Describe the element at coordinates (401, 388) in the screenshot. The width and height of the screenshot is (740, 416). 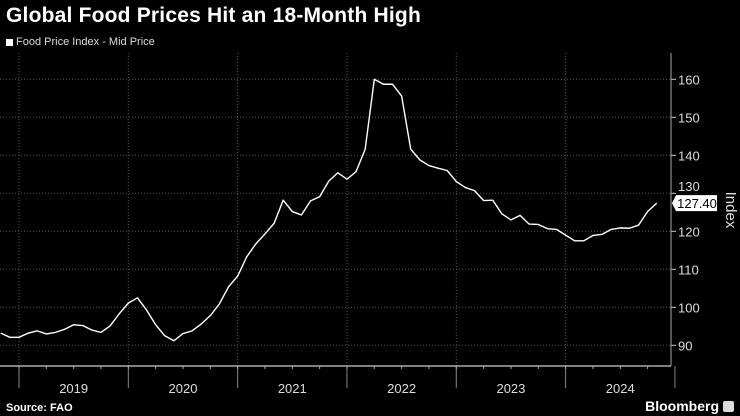
I see `x-tick-label: 2022` at that location.